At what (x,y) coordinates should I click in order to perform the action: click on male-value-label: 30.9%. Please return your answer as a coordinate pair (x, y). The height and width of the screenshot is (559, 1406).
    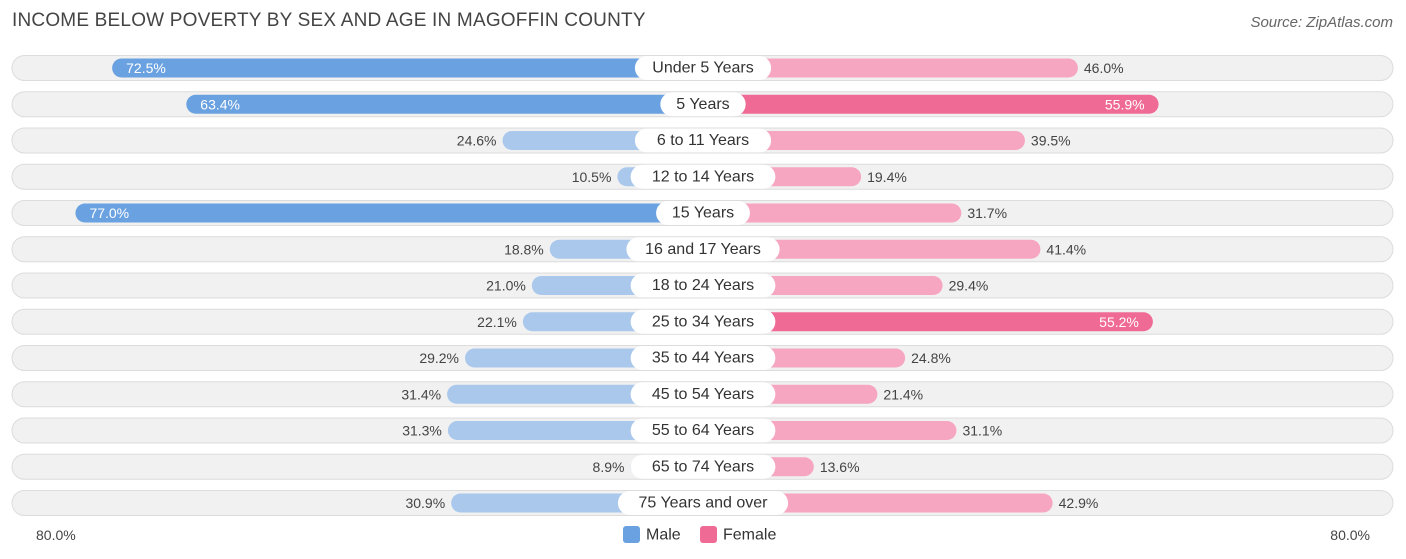
    Looking at the image, I should click on (425, 503).